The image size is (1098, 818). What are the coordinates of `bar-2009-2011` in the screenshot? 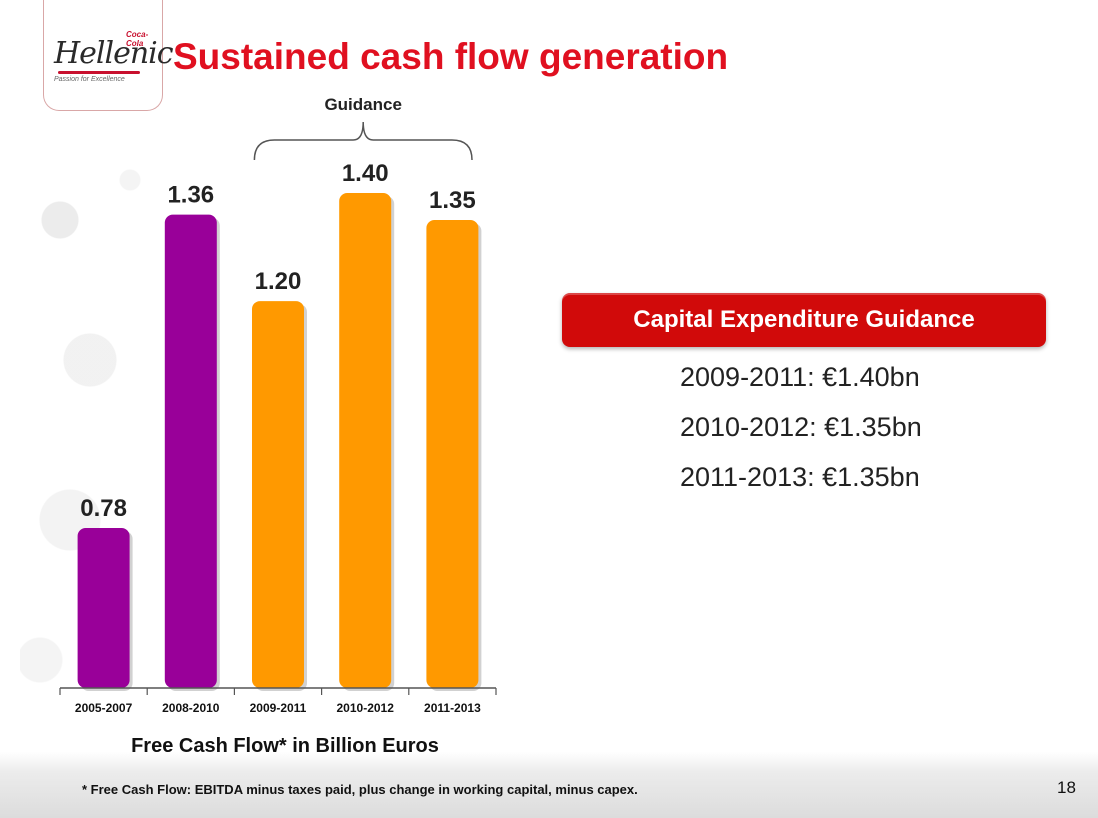 It's located at (278, 494).